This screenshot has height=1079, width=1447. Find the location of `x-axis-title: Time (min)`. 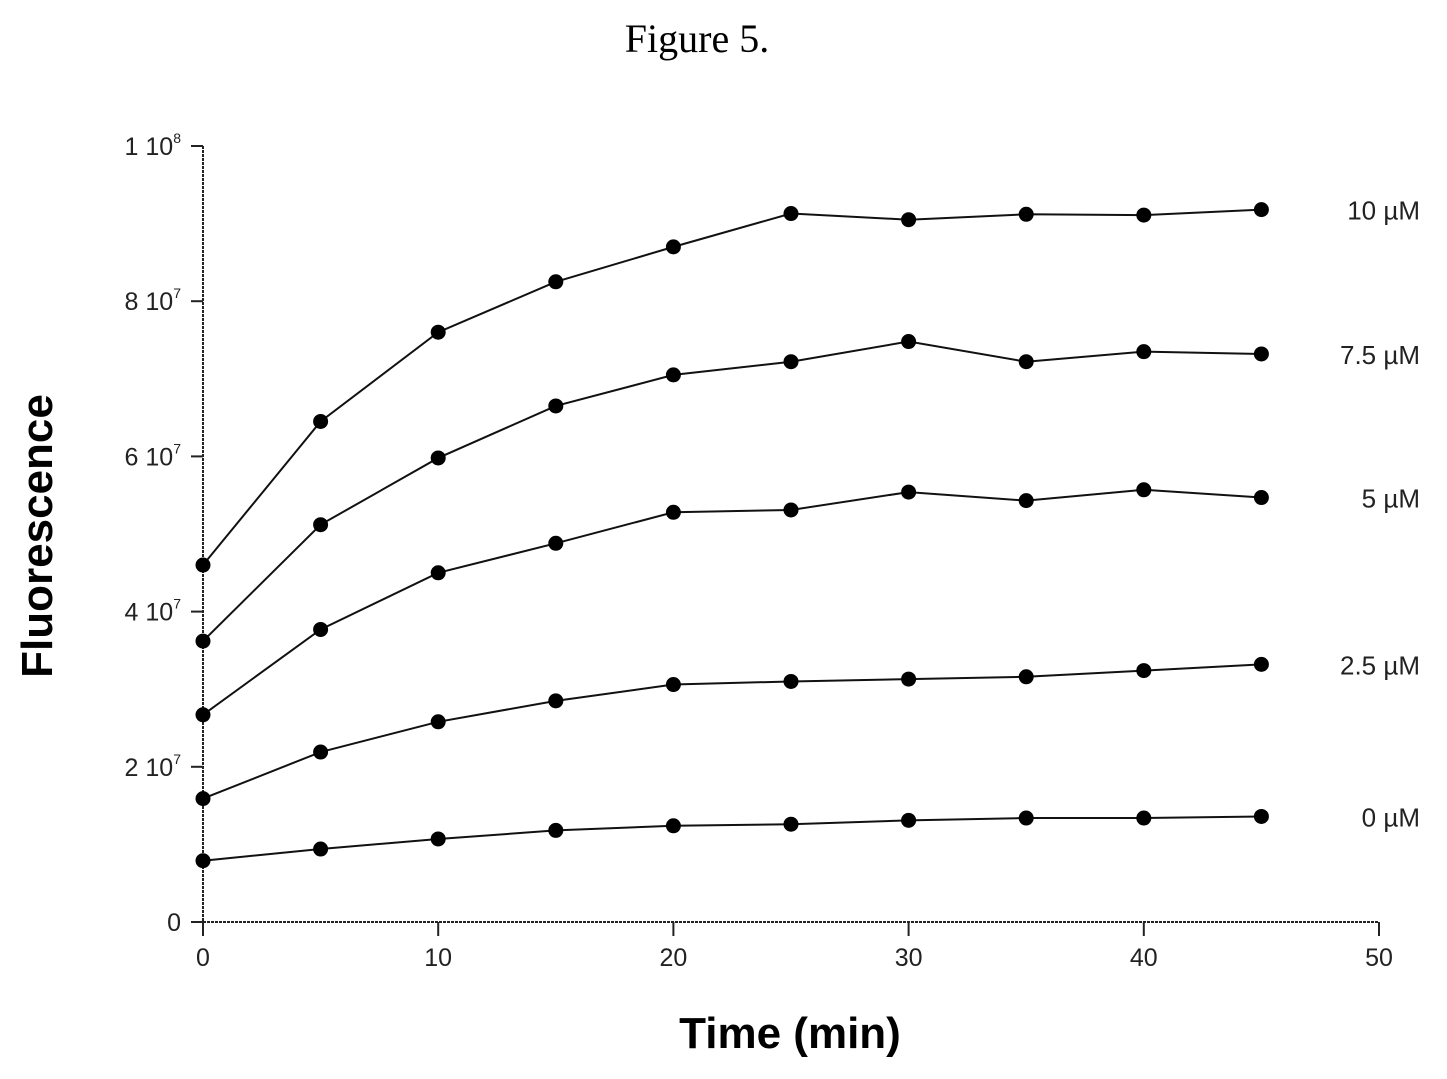

x-axis-title: Time (min) is located at coordinates (790, 1033).